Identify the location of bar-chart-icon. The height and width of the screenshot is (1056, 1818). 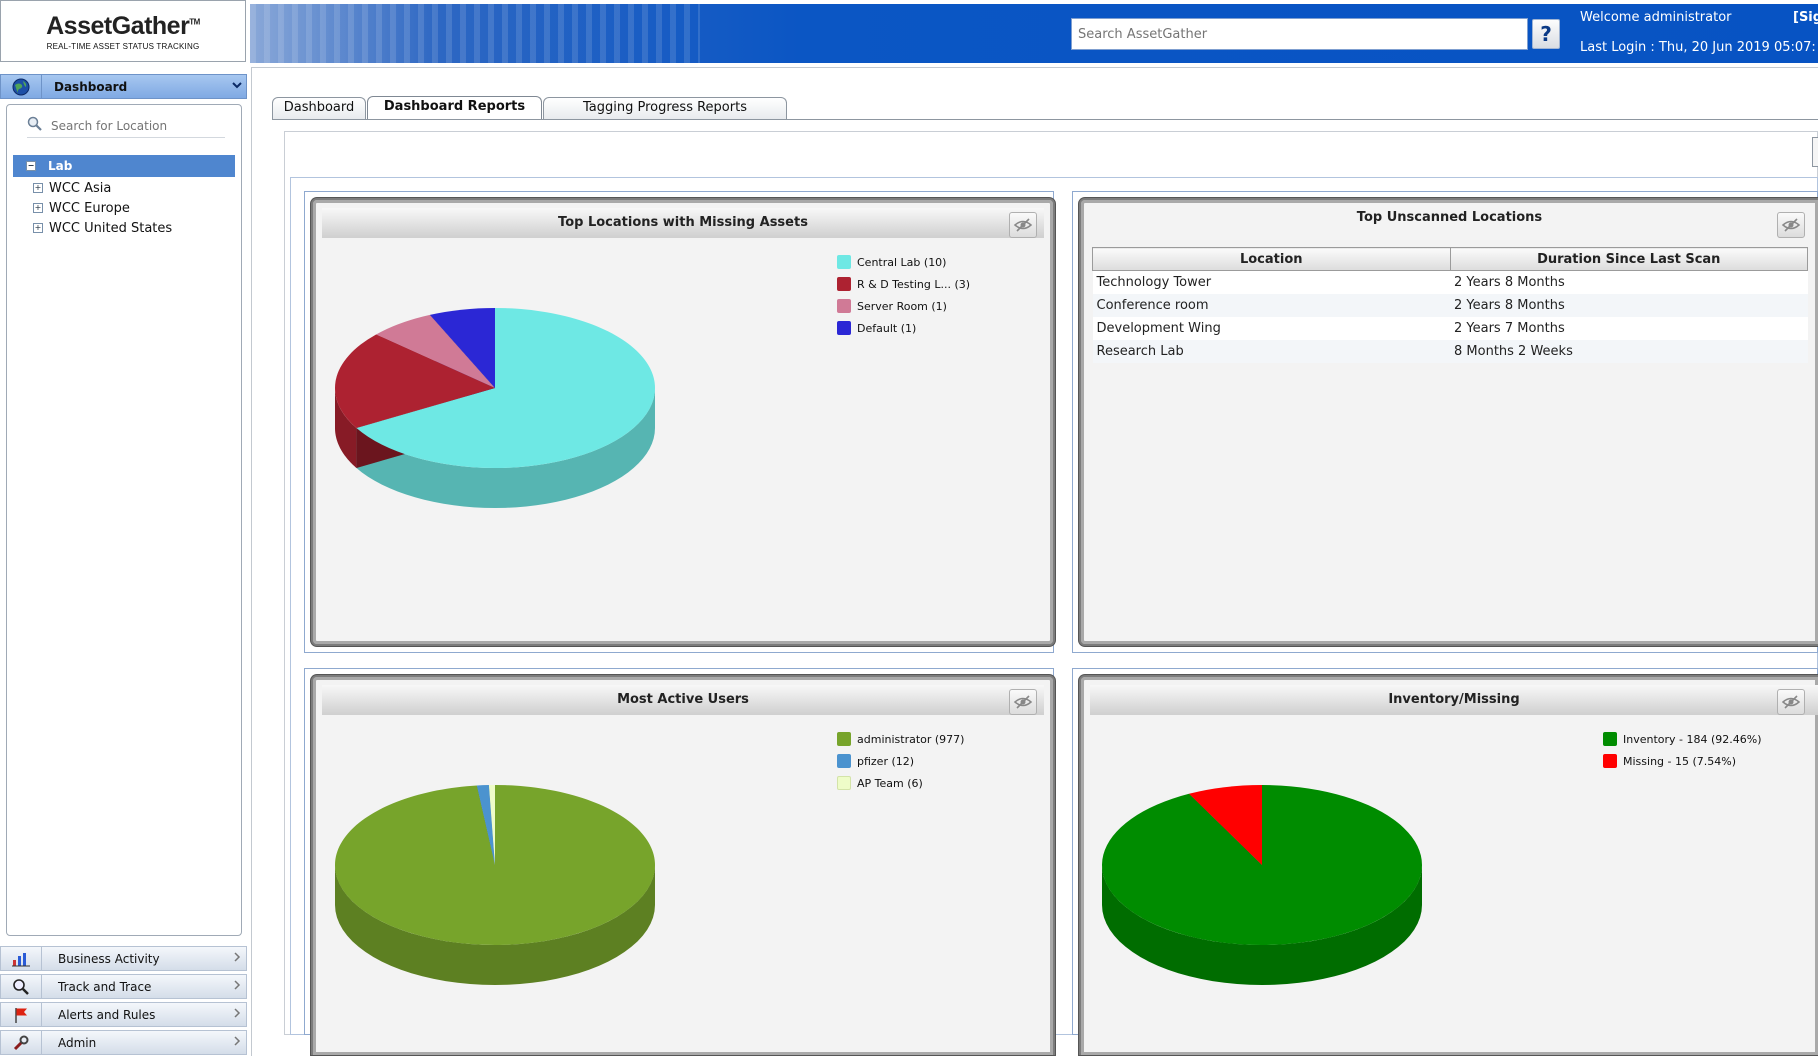
(21, 958).